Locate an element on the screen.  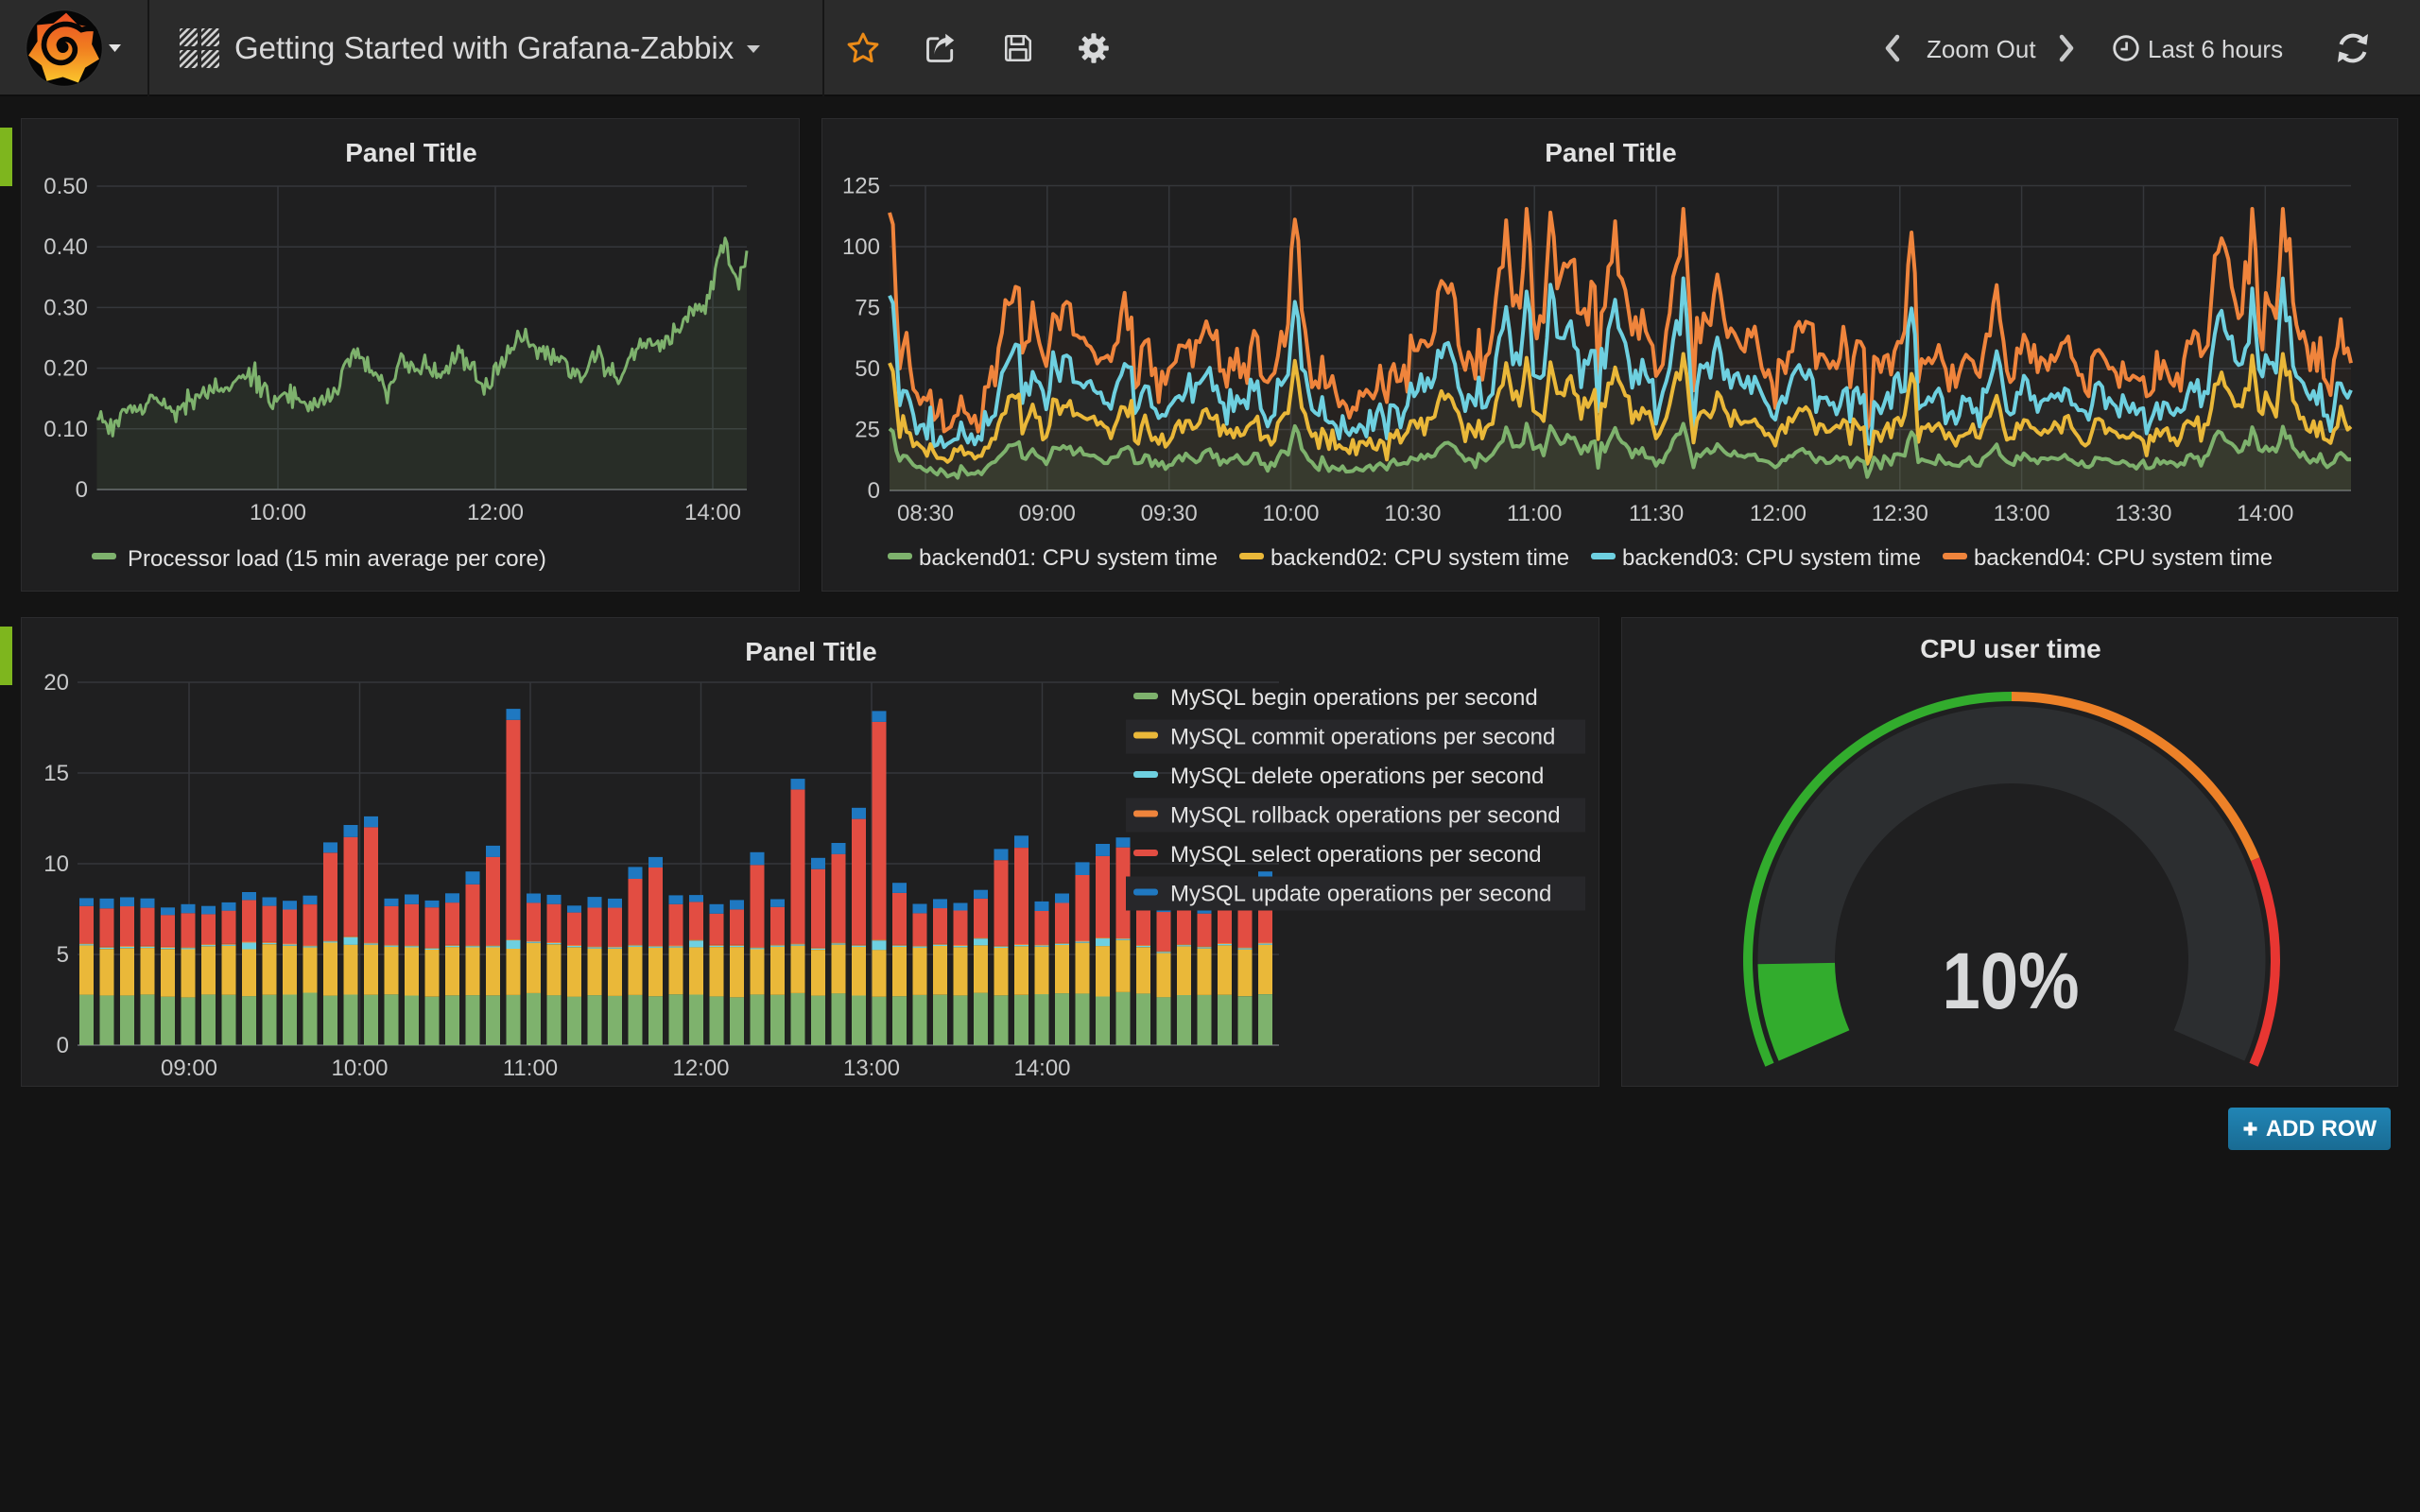
svg-text: 0.10 is located at coordinates (65, 429).